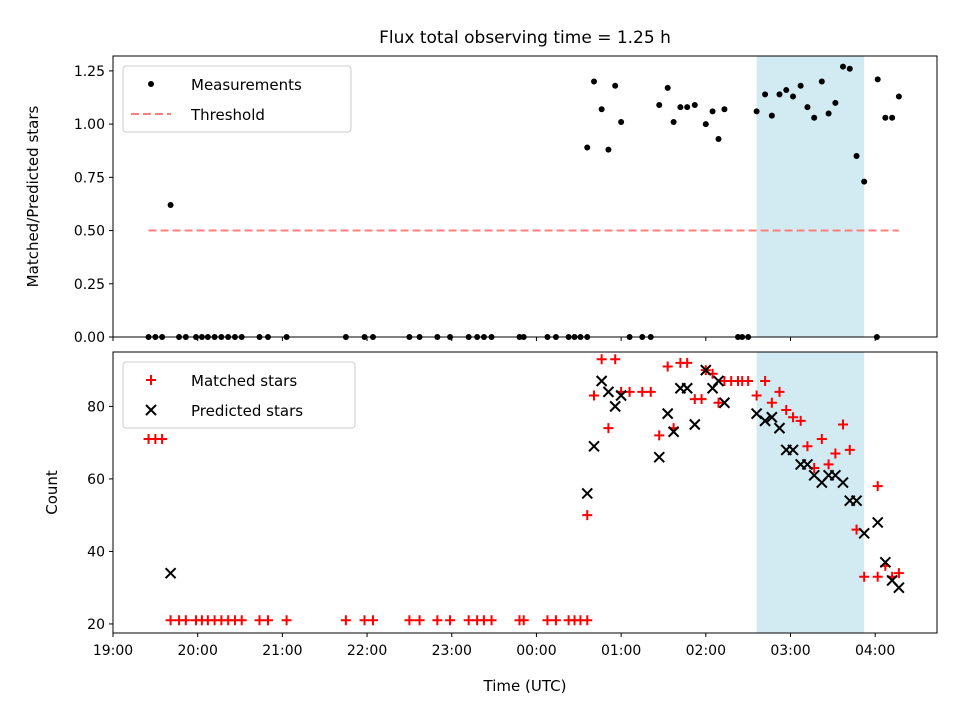  Describe the element at coordinates (151, 84) in the screenshot. I see `legend-marker-measurements` at that location.